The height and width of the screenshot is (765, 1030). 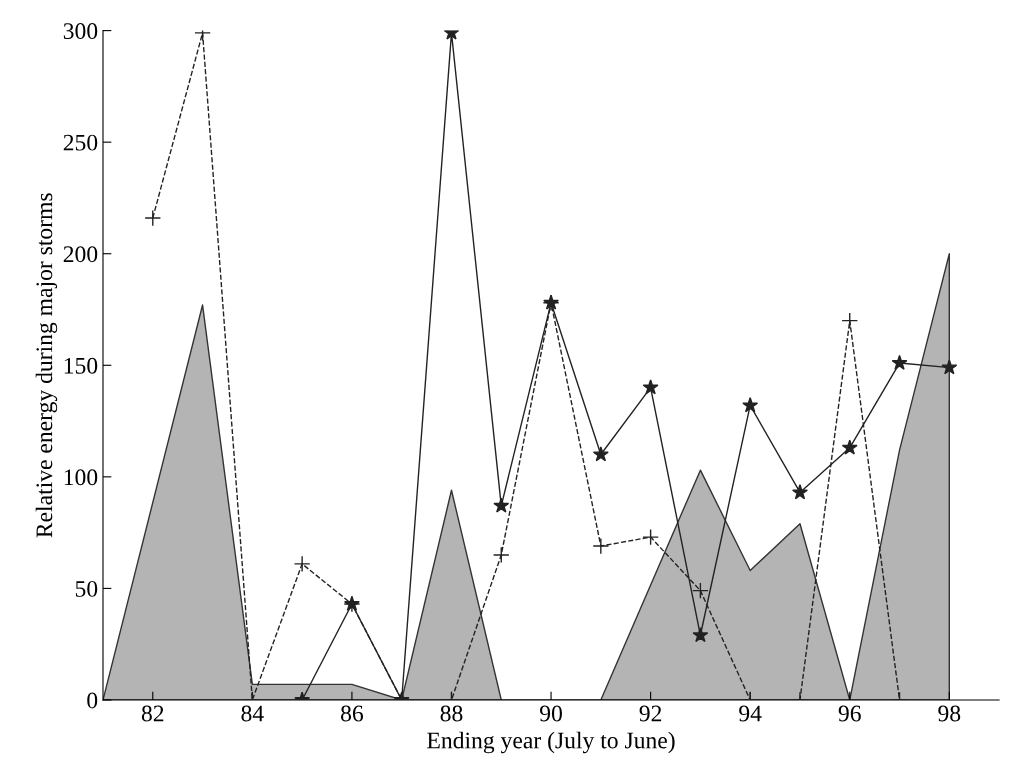 What do you see at coordinates (650, 713) in the screenshot?
I see `x-tick-label: 92` at bounding box center [650, 713].